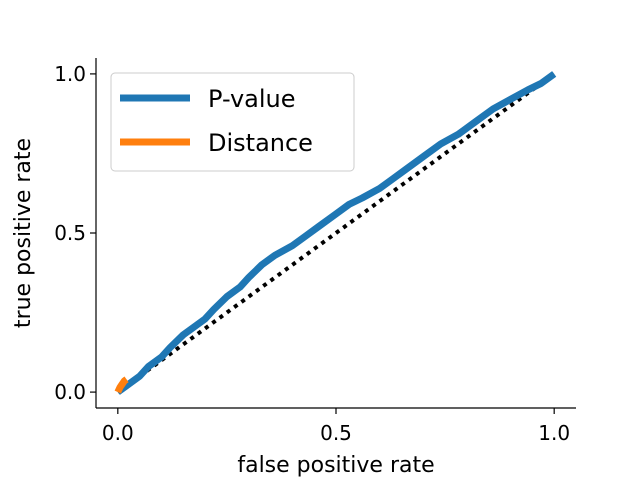 This screenshot has height=480, width=640. I want to click on y-tick-label: 0.0, so click(70, 392).